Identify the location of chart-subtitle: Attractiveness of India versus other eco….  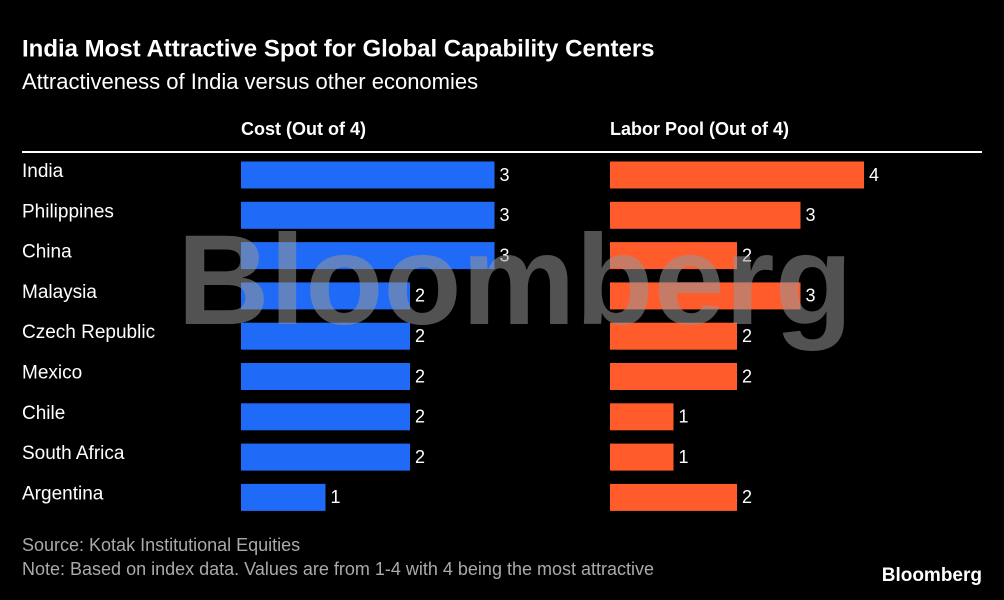
(250, 81).